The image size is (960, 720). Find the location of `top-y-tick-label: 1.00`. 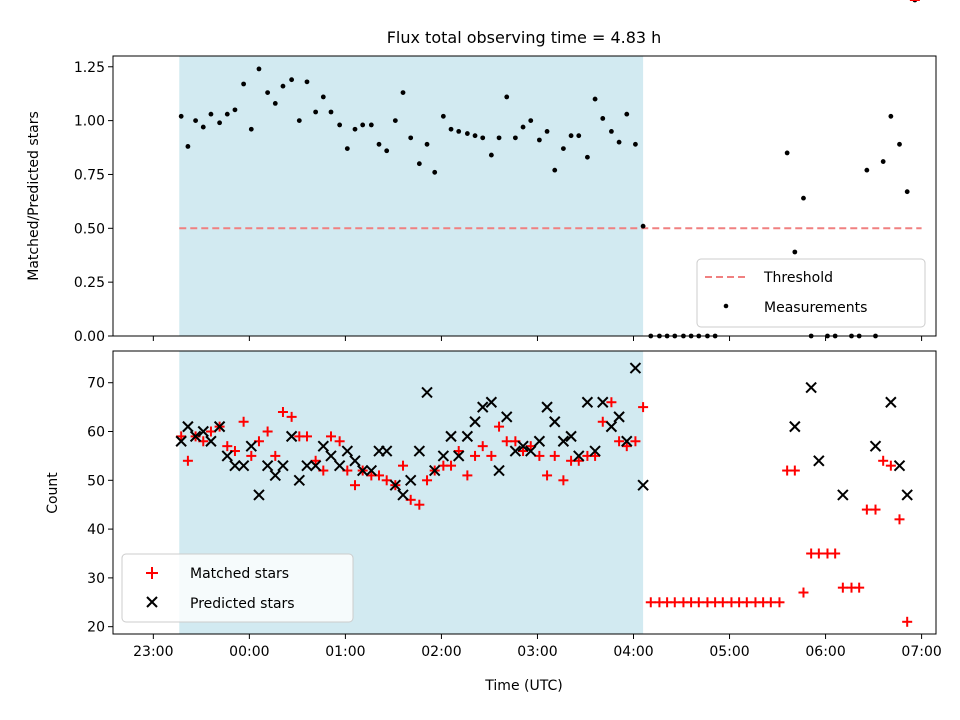

top-y-tick-label: 1.00 is located at coordinates (89, 122).